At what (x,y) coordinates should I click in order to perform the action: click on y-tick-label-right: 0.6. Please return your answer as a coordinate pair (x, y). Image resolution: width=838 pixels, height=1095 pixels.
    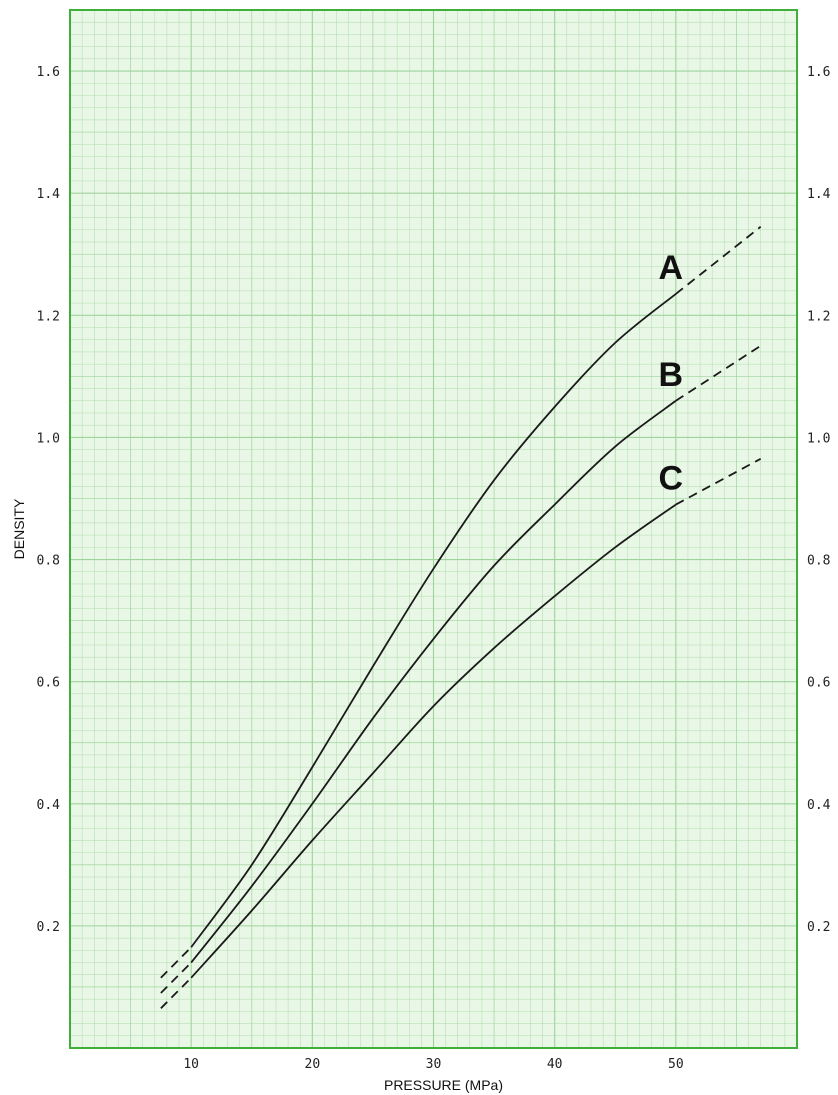
    Looking at the image, I should click on (818, 683).